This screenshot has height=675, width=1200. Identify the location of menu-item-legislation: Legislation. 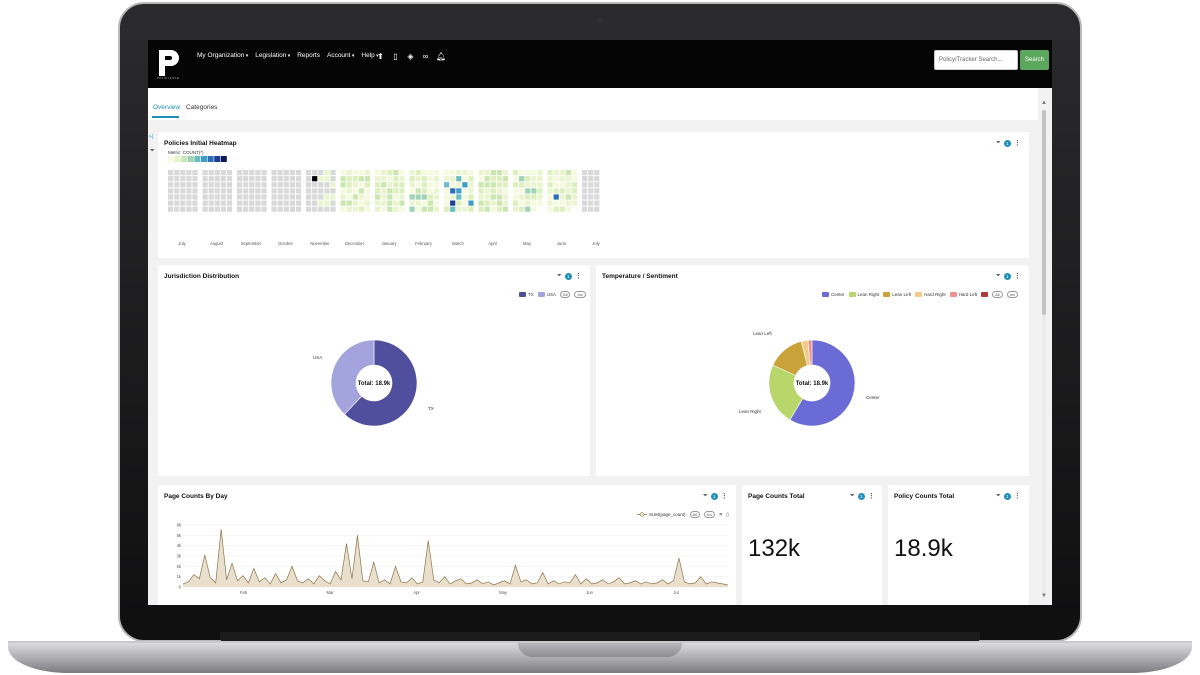
(272, 55).